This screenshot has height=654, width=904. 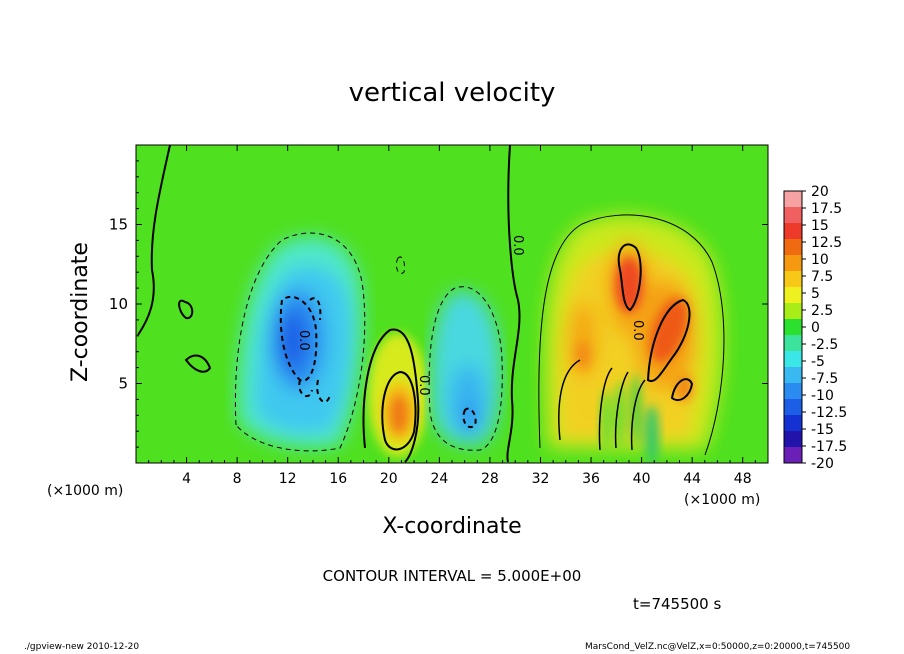 What do you see at coordinates (237, 479) in the screenshot?
I see `x-tick-label: 8` at bounding box center [237, 479].